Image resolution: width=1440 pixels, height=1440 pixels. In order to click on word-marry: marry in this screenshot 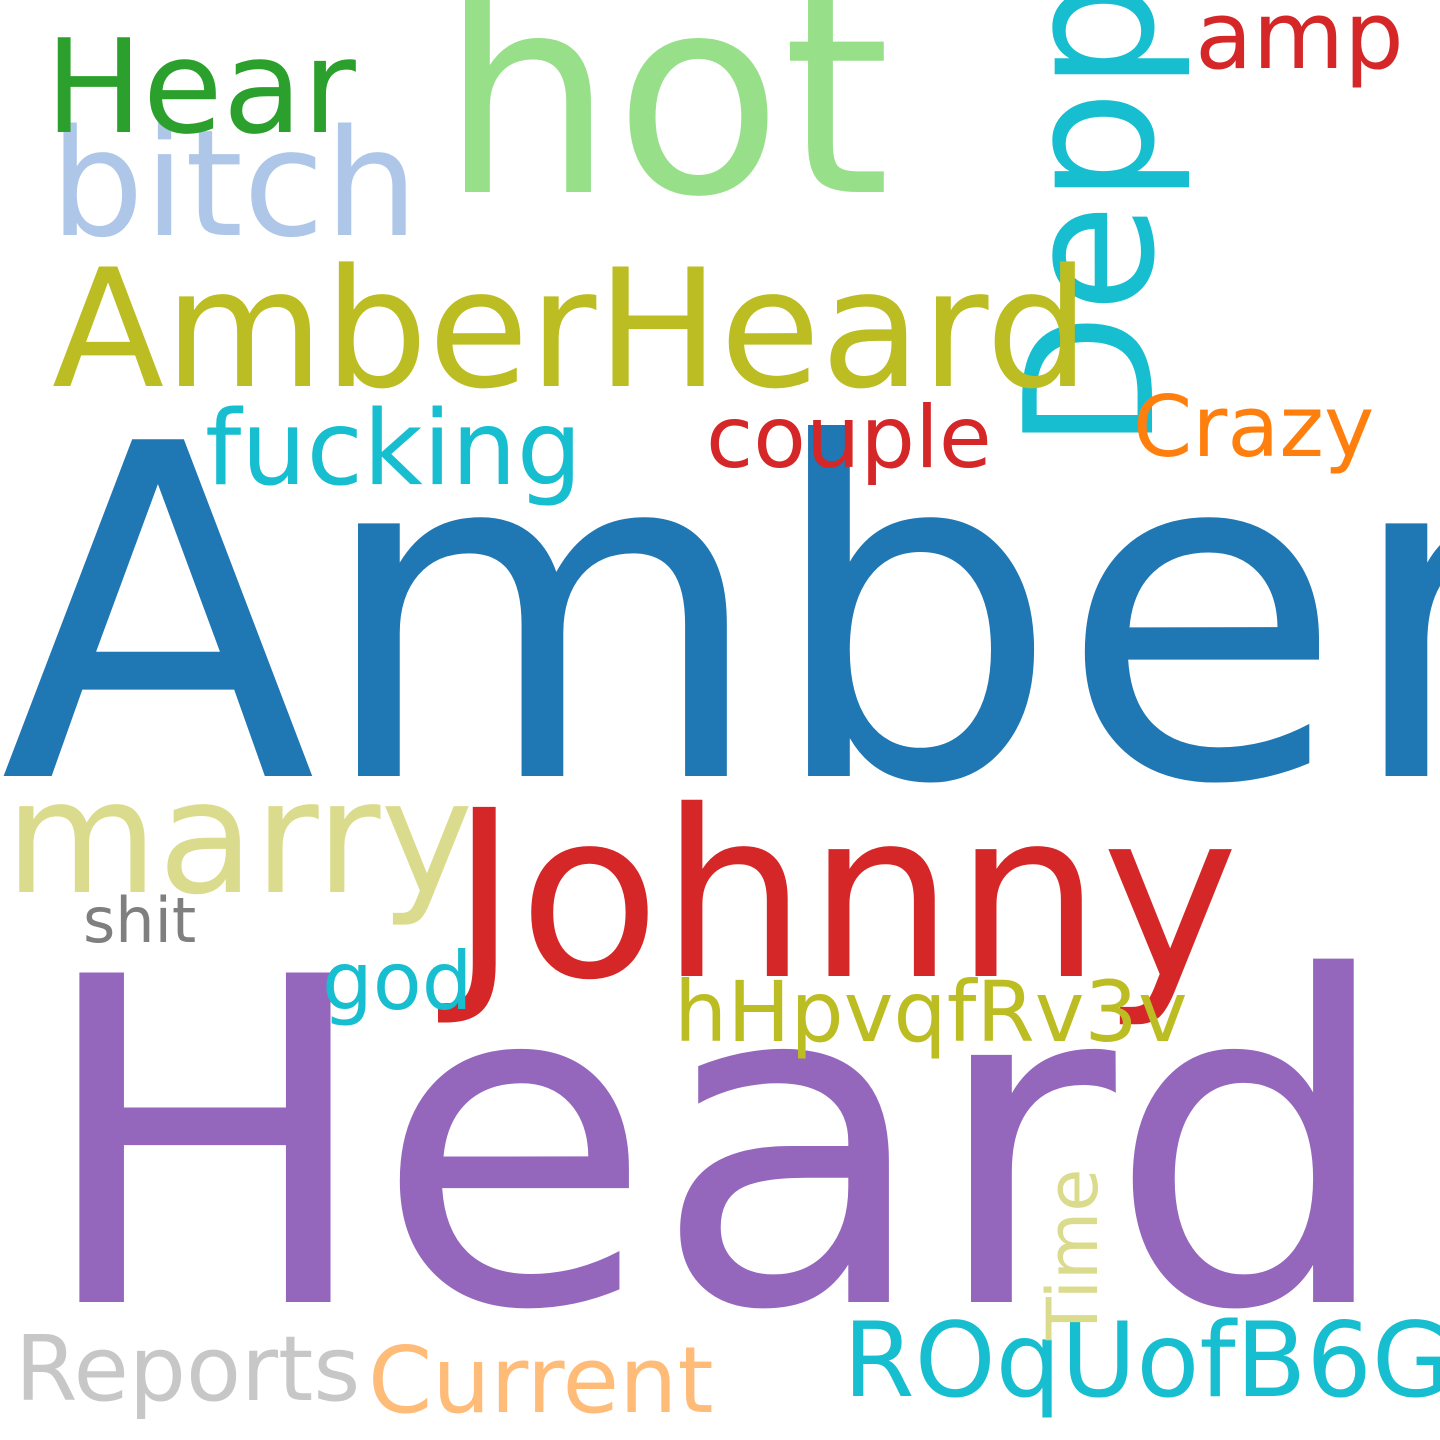, I will do `click(239, 838)`.